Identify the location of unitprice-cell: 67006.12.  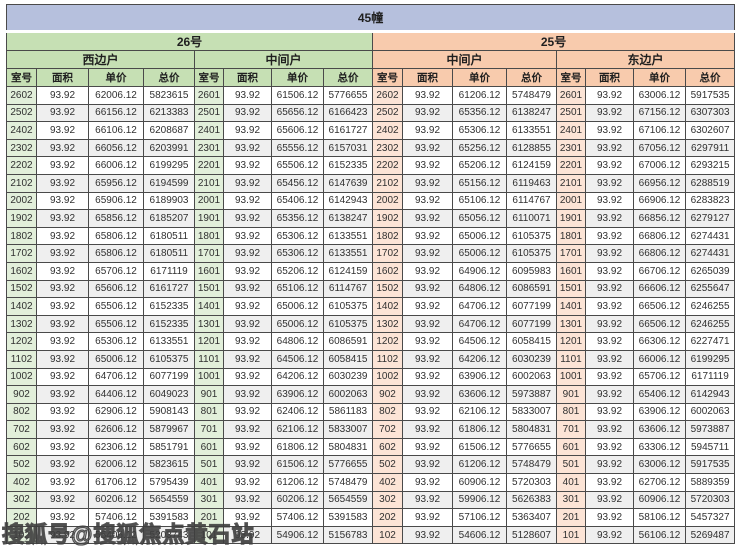
(659, 165).